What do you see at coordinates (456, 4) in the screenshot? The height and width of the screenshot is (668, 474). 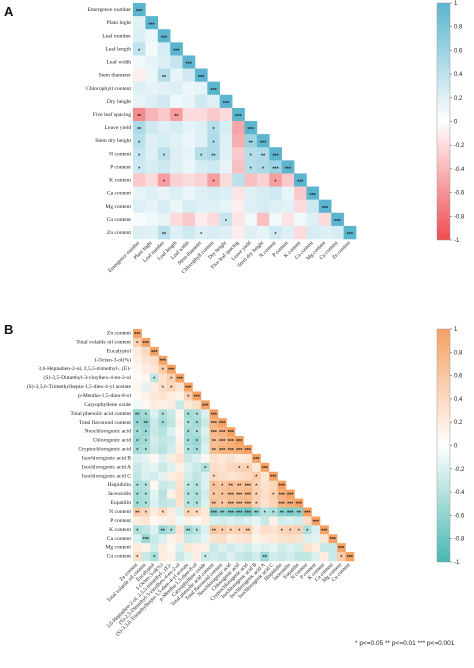 I see `colorbar-tick-label: 1` at bounding box center [456, 4].